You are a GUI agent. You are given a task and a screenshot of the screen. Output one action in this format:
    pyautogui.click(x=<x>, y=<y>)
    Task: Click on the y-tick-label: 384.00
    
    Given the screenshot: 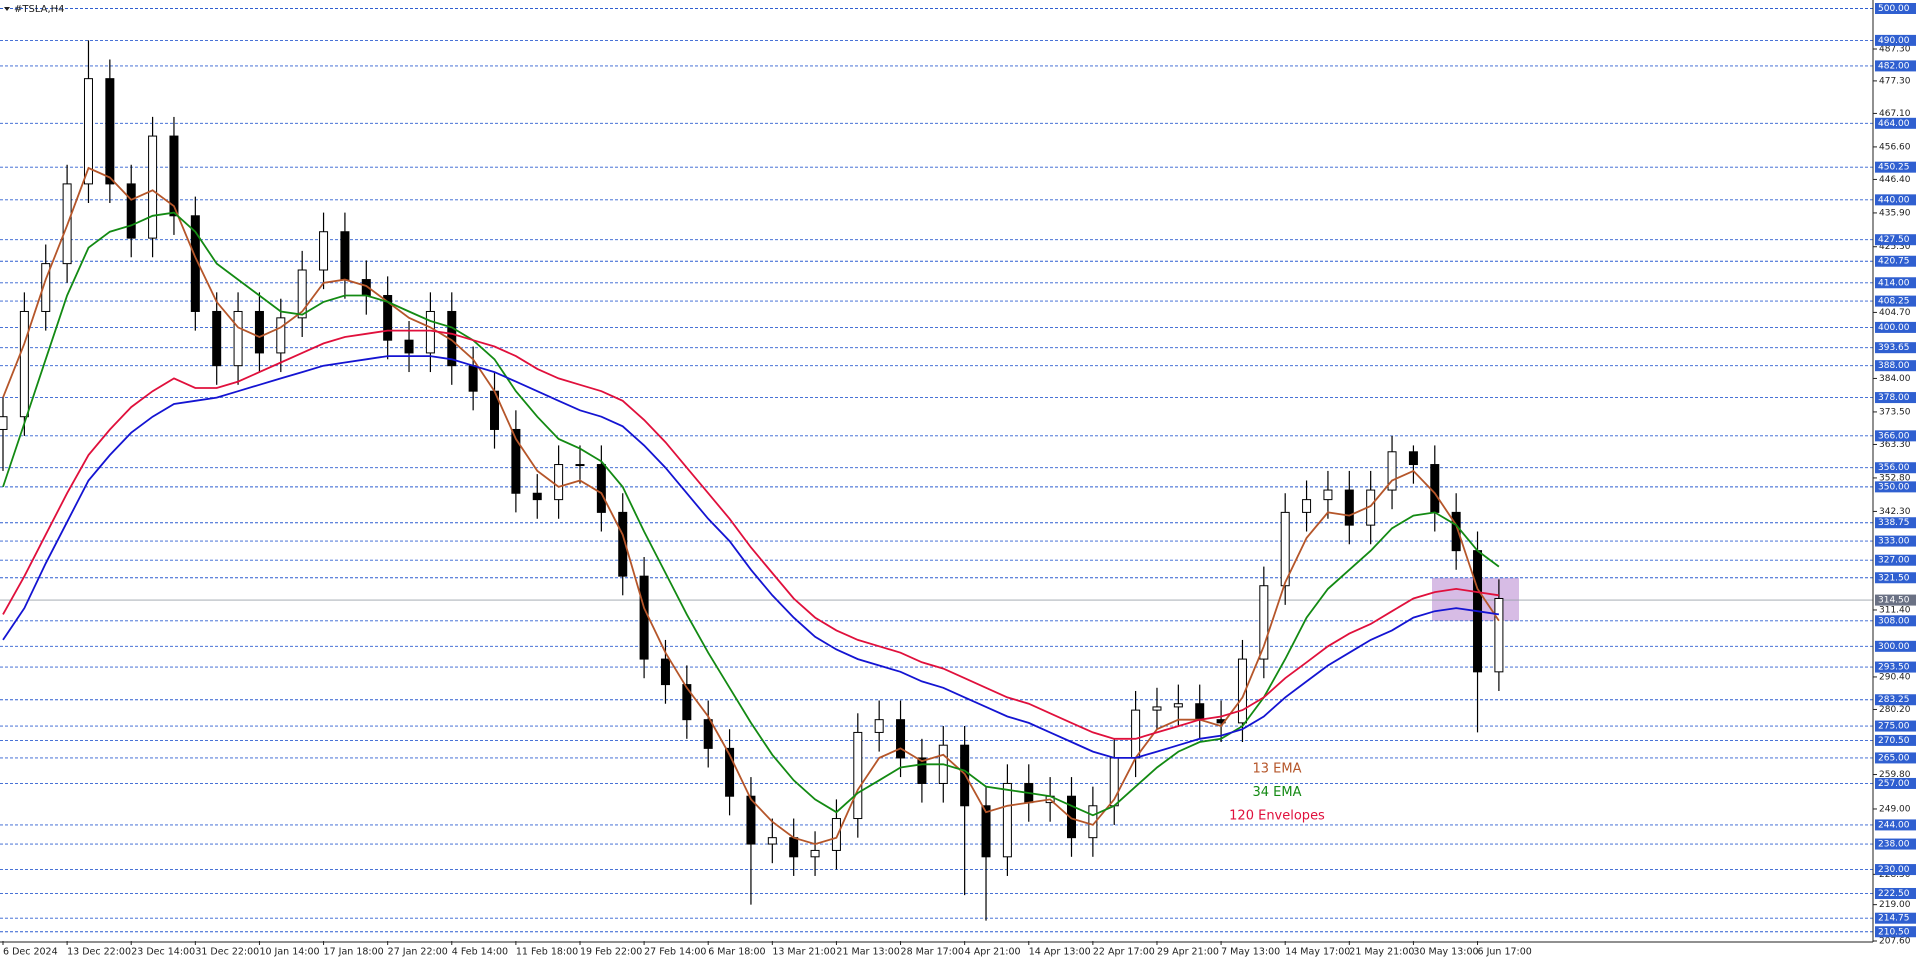 What is the action you would take?
    pyautogui.click(x=1895, y=379)
    